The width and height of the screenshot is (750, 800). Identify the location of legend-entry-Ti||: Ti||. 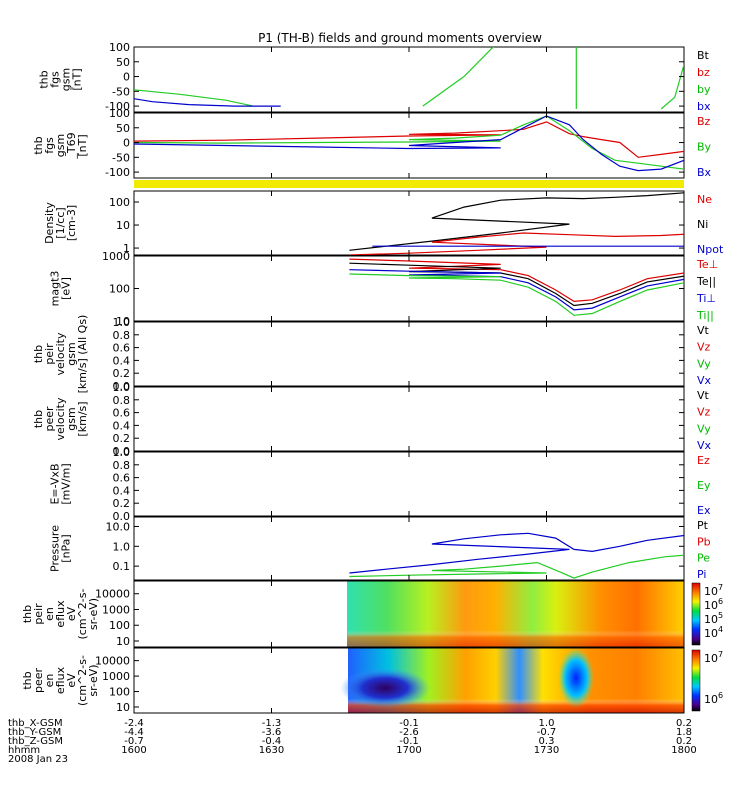
(705, 315).